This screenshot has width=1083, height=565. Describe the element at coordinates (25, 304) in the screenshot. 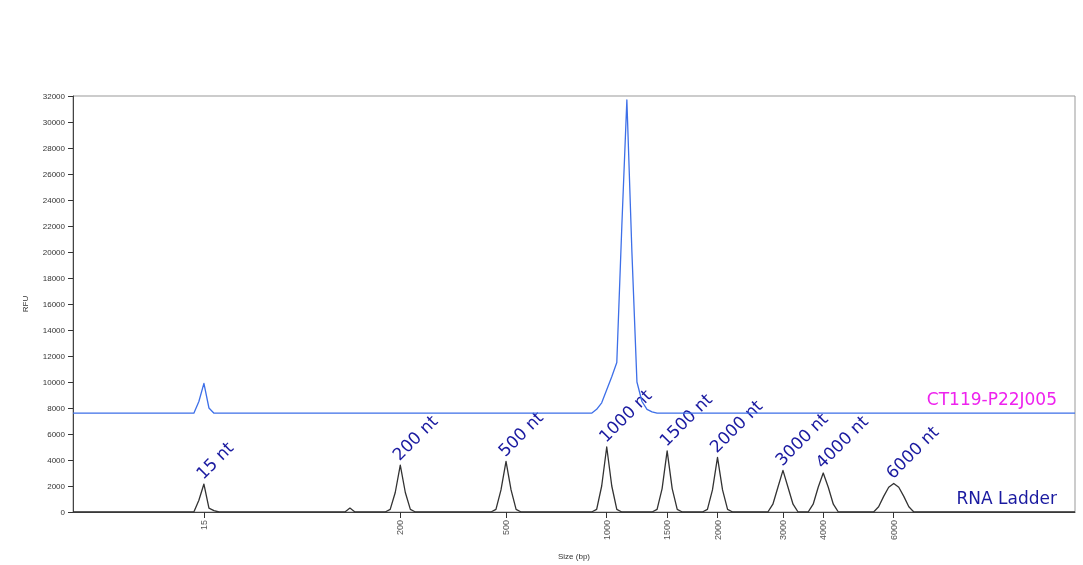

I see `y-axis-title: RFU` at that location.